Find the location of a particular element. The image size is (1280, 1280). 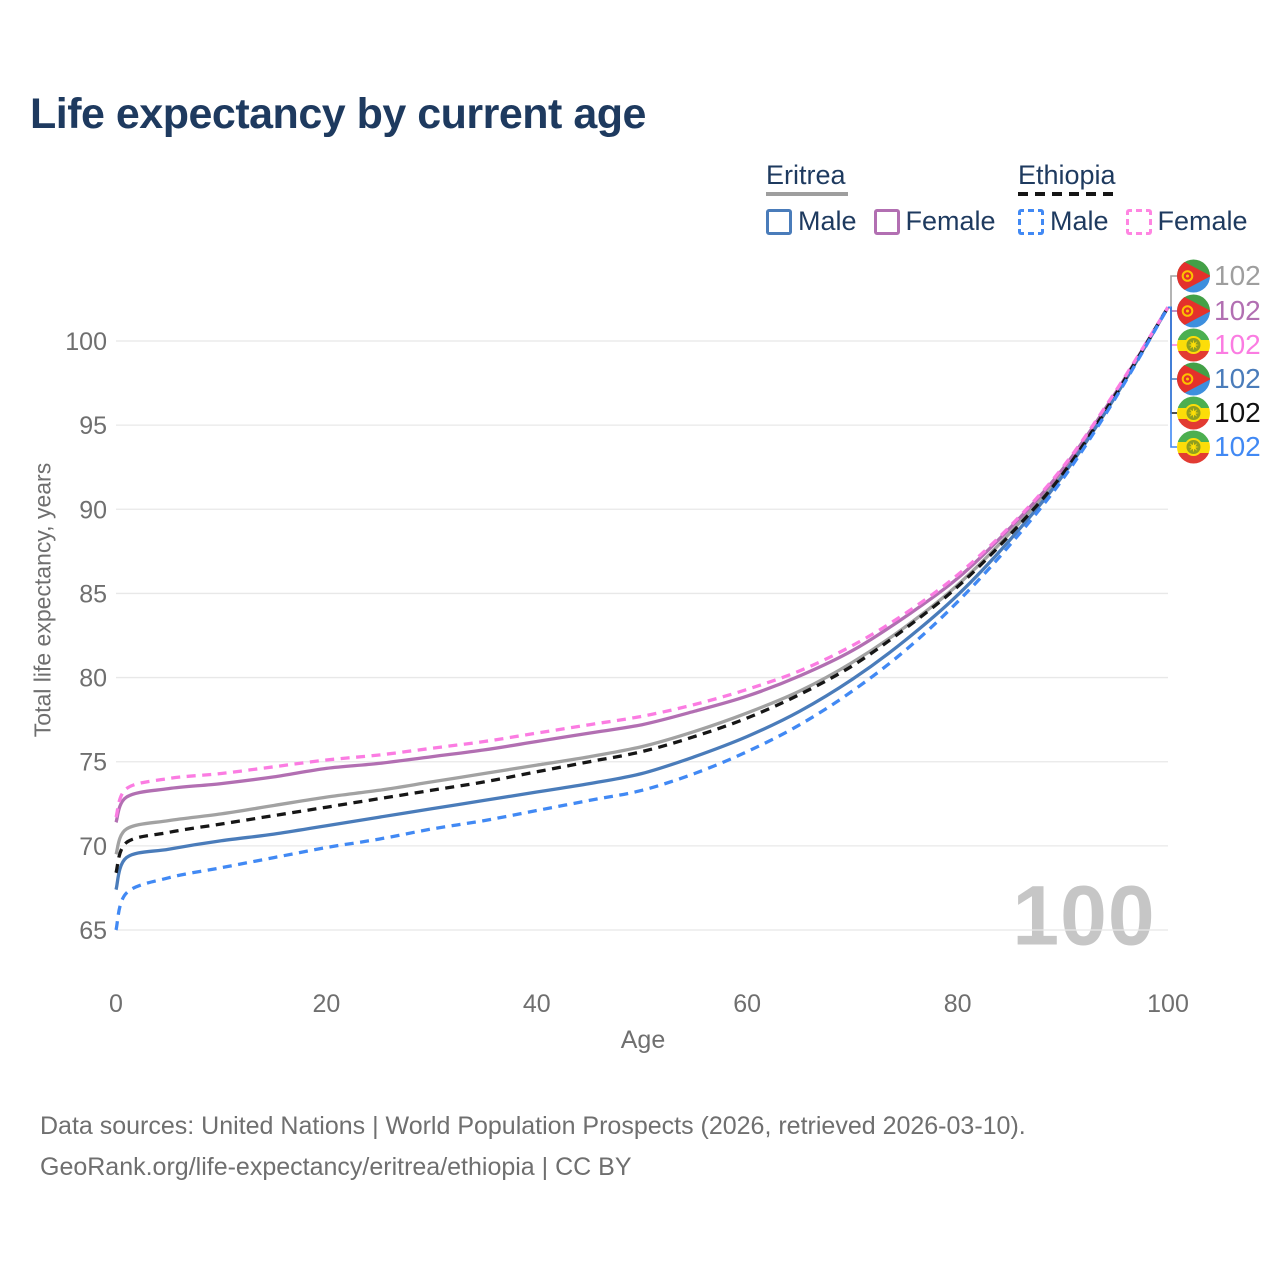

legend-item-ethiopia-male: Male is located at coordinates (1063, 221).